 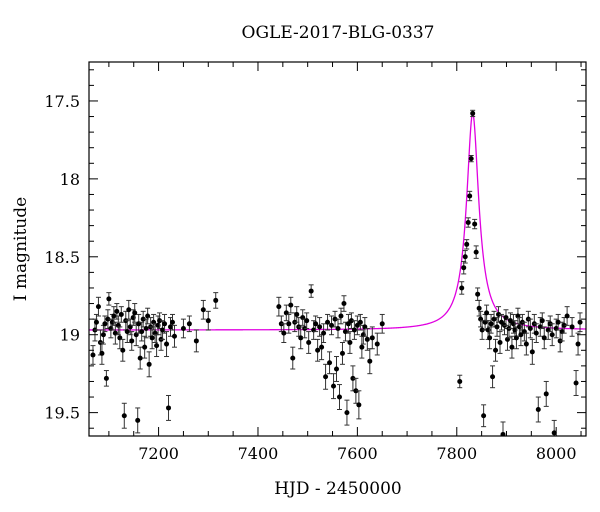 I want to click on chart-title: OGLE-2017-BLG-0337, so click(x=338, y=33).